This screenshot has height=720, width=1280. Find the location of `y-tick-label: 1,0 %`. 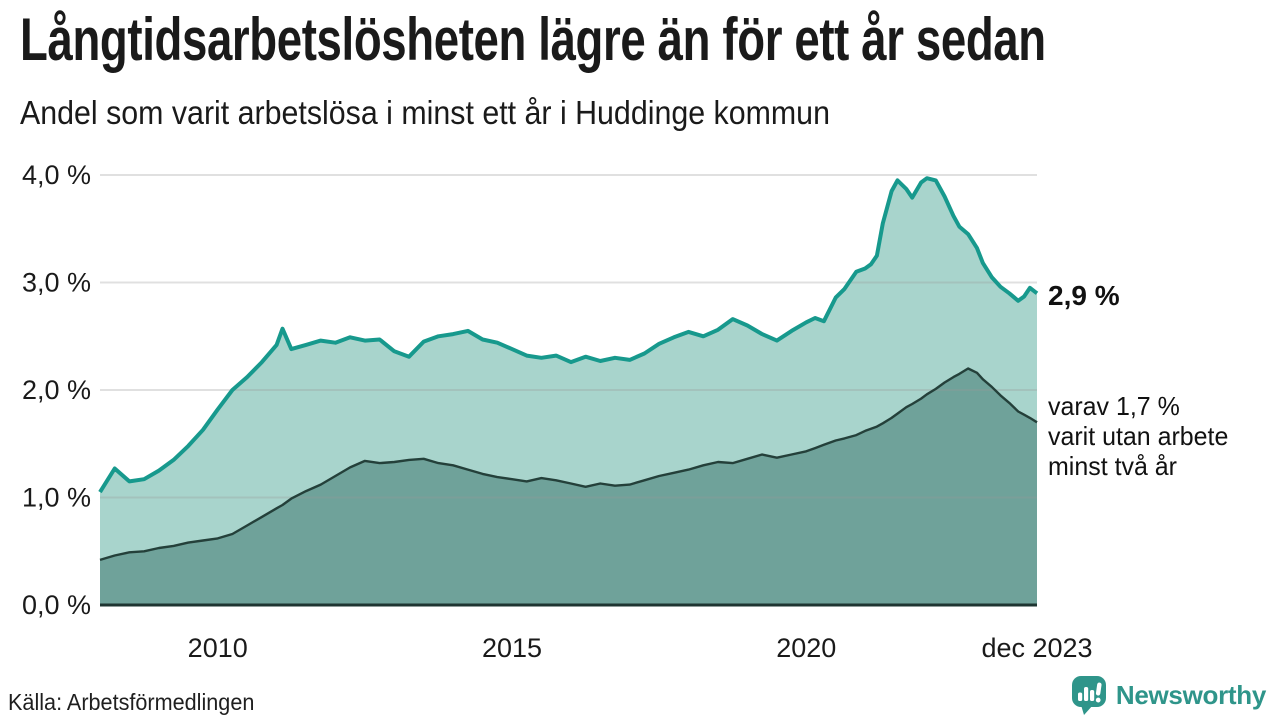

y-tick-label: 1,0 % is located at coordinates (56, 498).